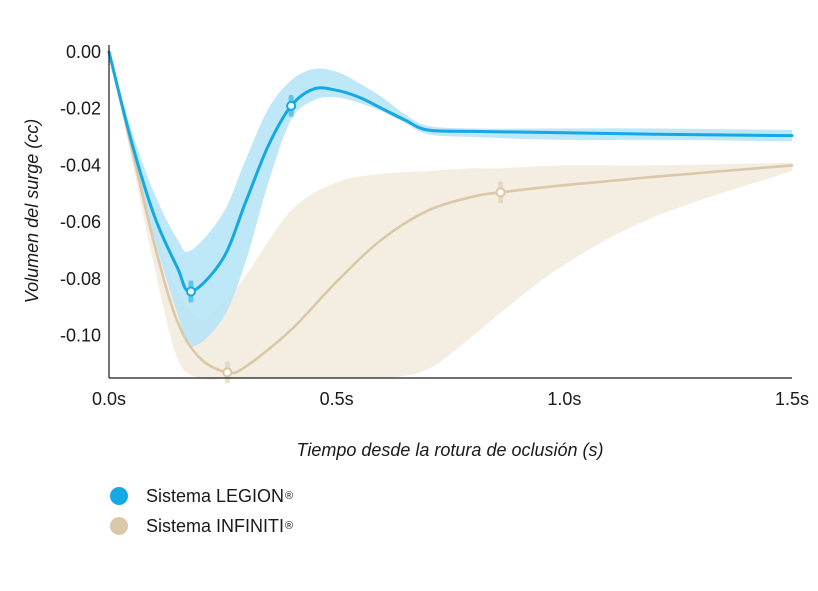 This screenshot has height=591, width=818. I want to click on y-tick-label: -0.08, so click(80, 279).